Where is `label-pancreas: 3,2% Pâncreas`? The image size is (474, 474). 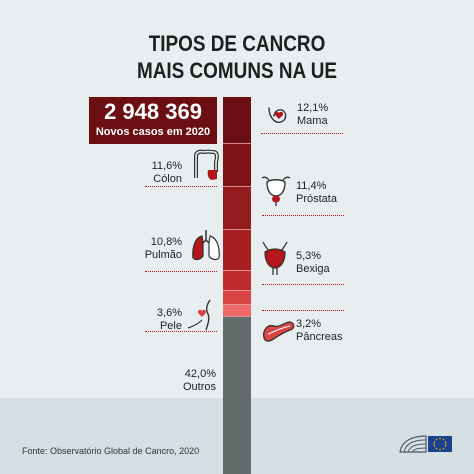
label-pancreas: 3,2% Pâncreas is located at coordinates (319, 331).